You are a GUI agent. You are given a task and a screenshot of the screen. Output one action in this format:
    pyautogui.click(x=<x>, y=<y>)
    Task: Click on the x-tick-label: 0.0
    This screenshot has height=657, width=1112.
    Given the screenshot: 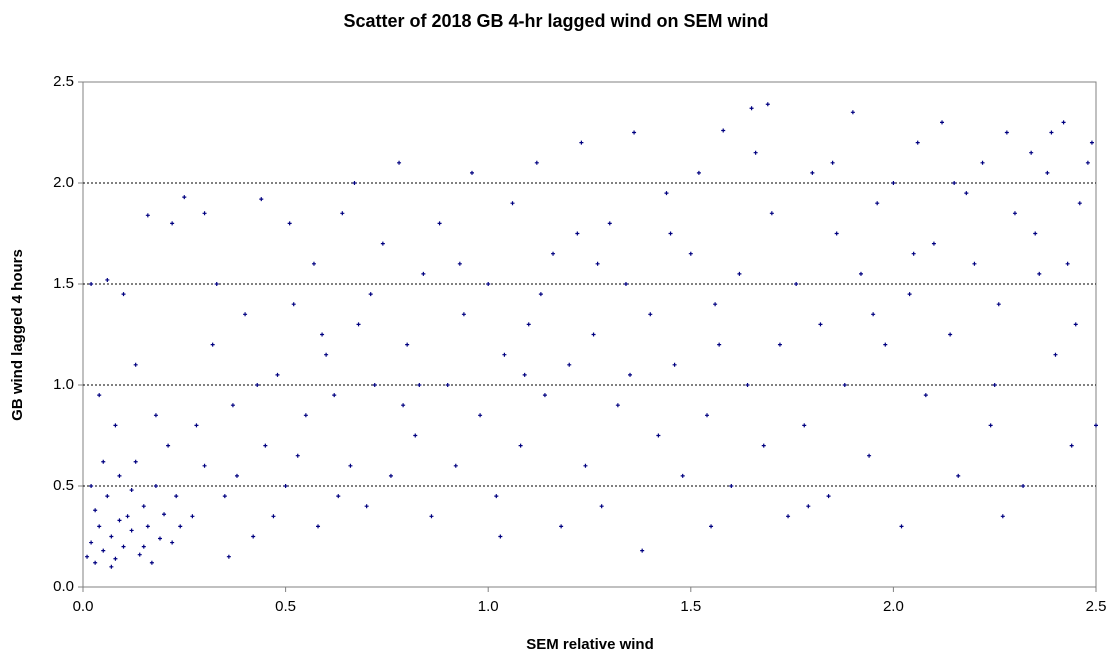 What is the action you would take?
    pyautogui.click(x=83, y=606)
    